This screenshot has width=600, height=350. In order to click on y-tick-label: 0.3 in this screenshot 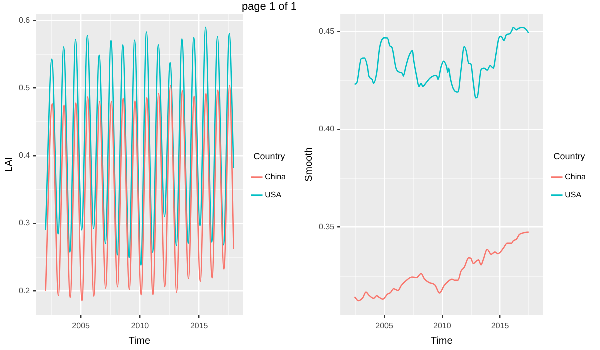, I will do `click(24, 223)`.